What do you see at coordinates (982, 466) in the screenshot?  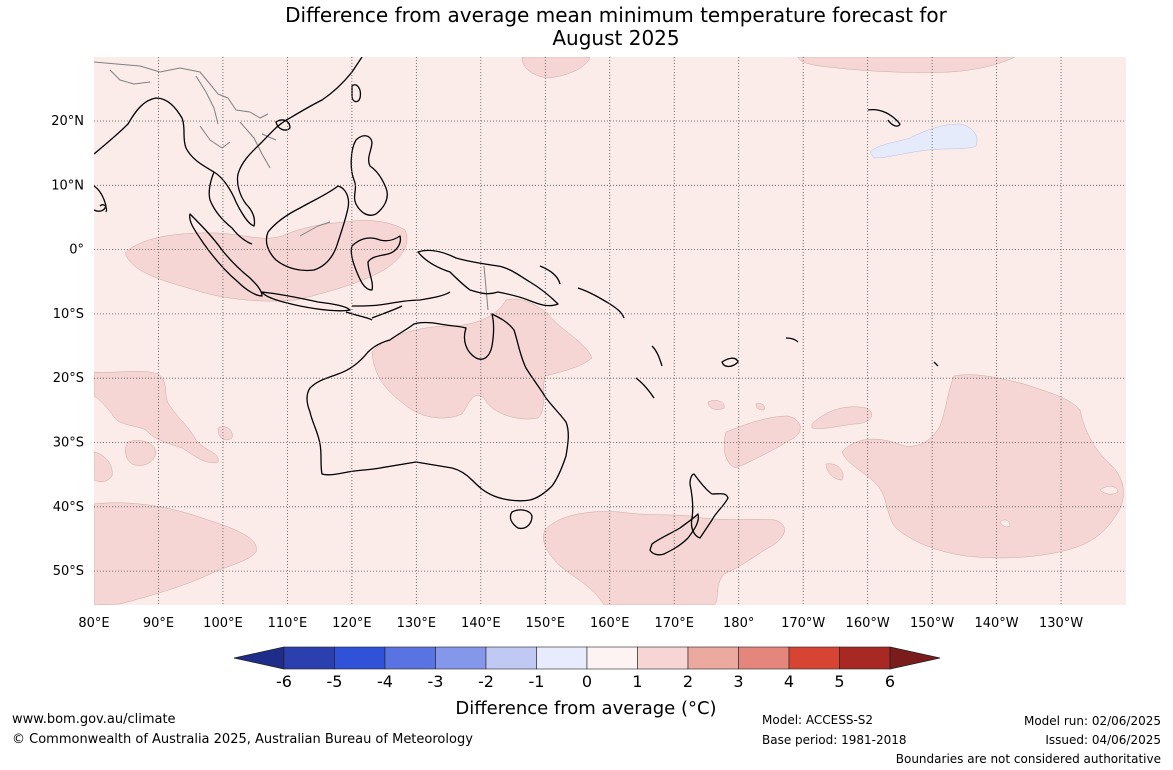 I see `anomaly-region-southeast-pacific` at bounding box center [982, 466].